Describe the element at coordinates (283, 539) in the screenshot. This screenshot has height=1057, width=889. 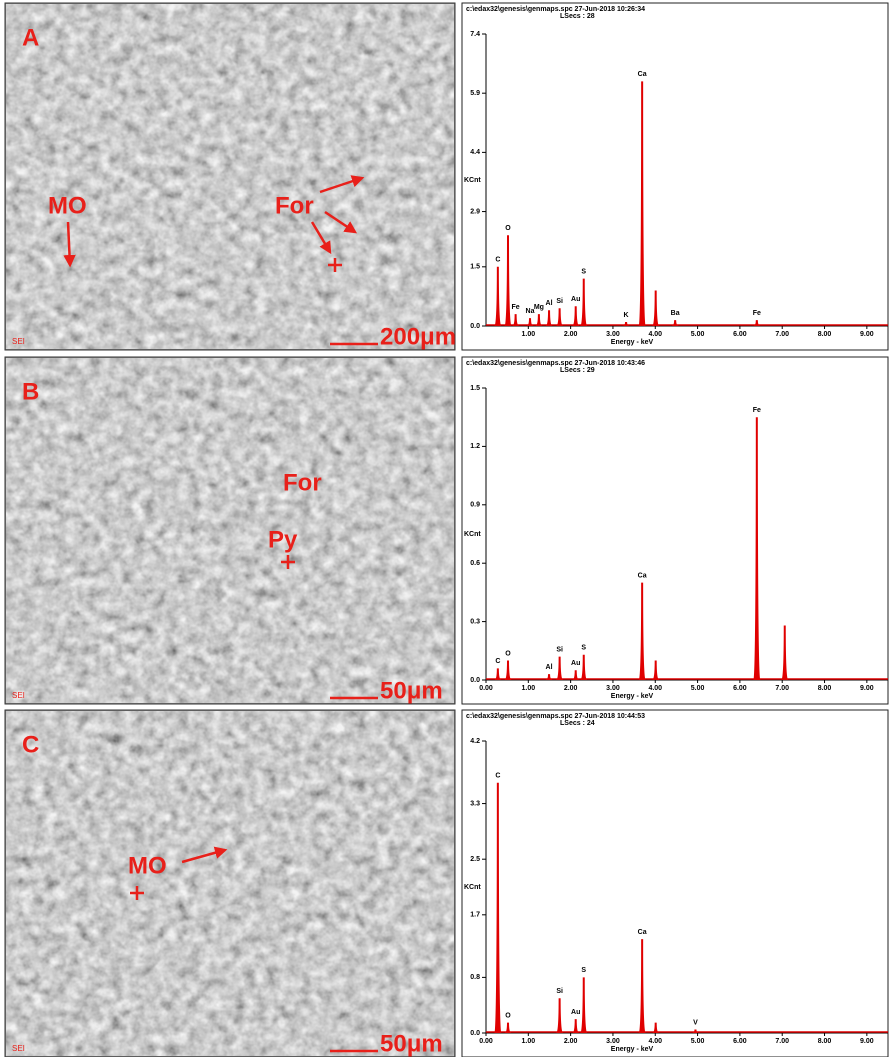
I see `annotation: Py` at that location.